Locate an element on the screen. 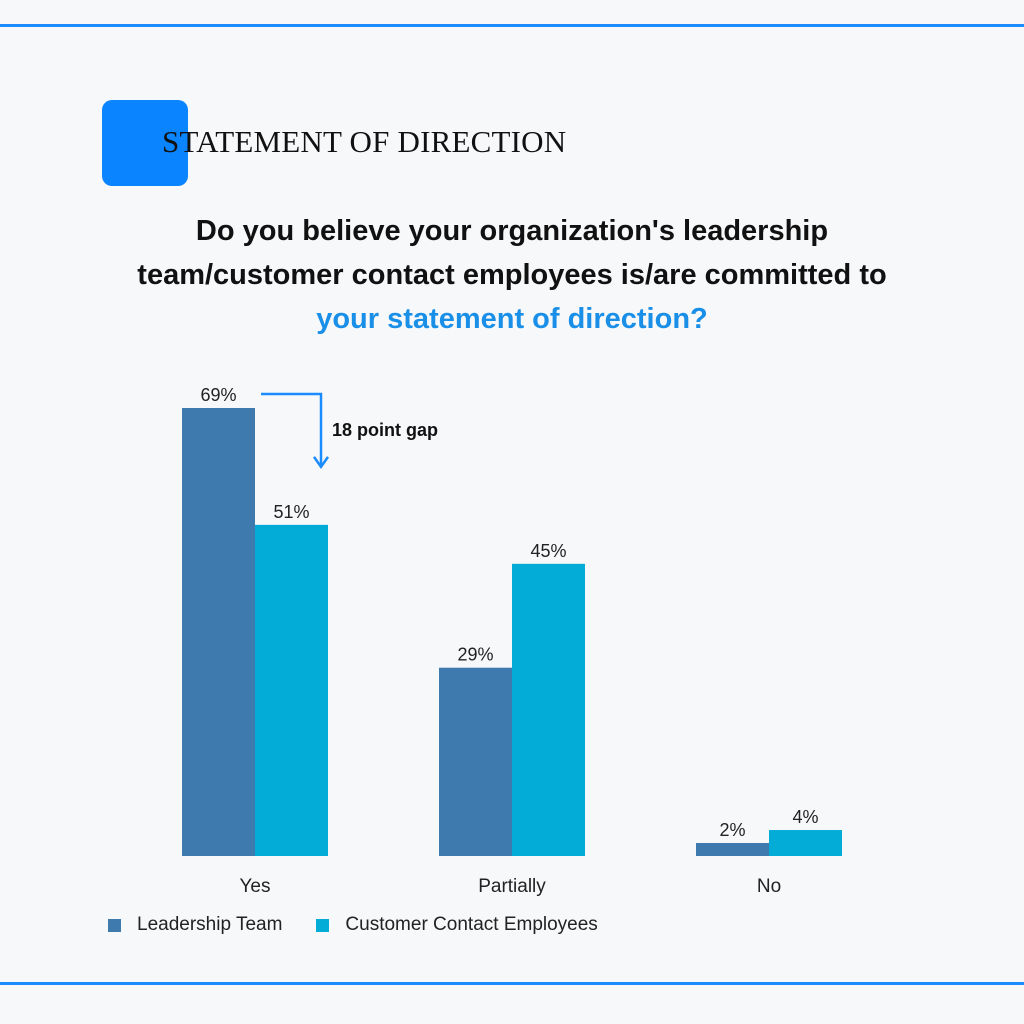 This screenshot has width=1024, height=1024. data-label-employees-yes: 51% is located at coordinates (291, 512).